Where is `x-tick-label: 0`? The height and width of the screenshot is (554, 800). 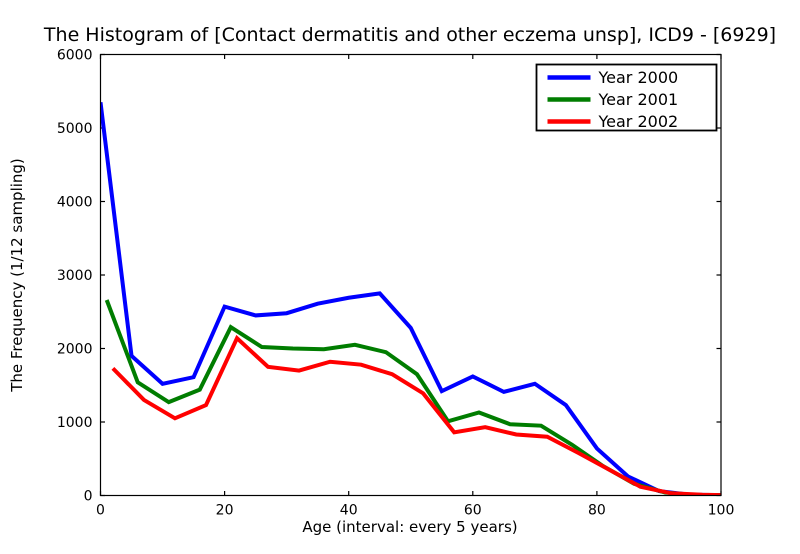 x-tick-label: 0 is located at coordinates (100, 511).